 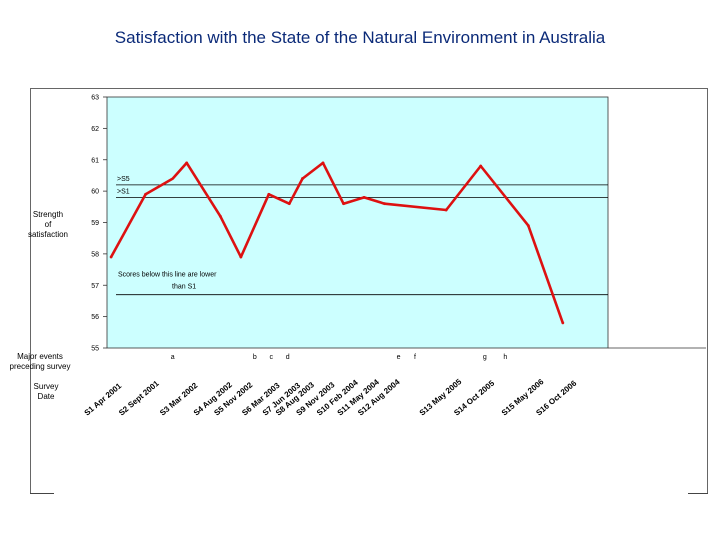 What do you see at coordinates (139, 398) in the screenshot?
I see `x-tick-label: S2 Sept 2001` at bounding box center [139, 398].